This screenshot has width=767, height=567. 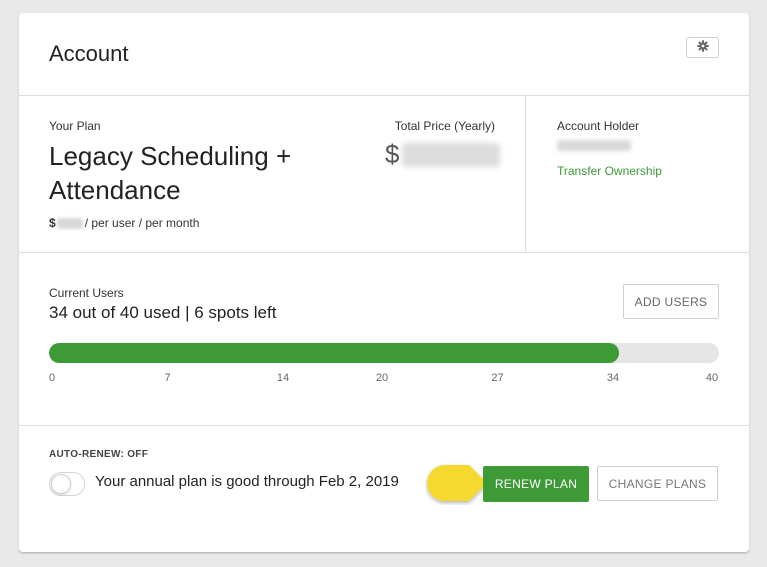 I want to click on per-user-suffix: / per user / per month, so click(x=142, y=223).